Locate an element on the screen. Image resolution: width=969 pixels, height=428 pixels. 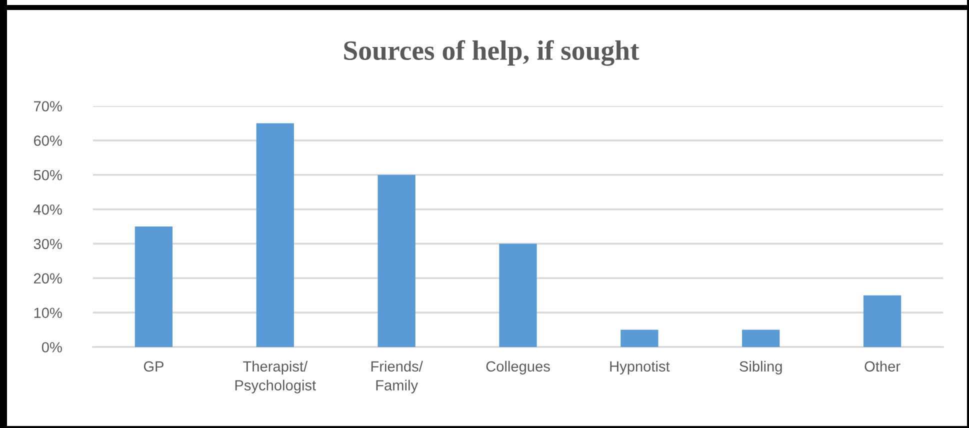
y-tick-label: 60% is located at coordinates (48, 141).